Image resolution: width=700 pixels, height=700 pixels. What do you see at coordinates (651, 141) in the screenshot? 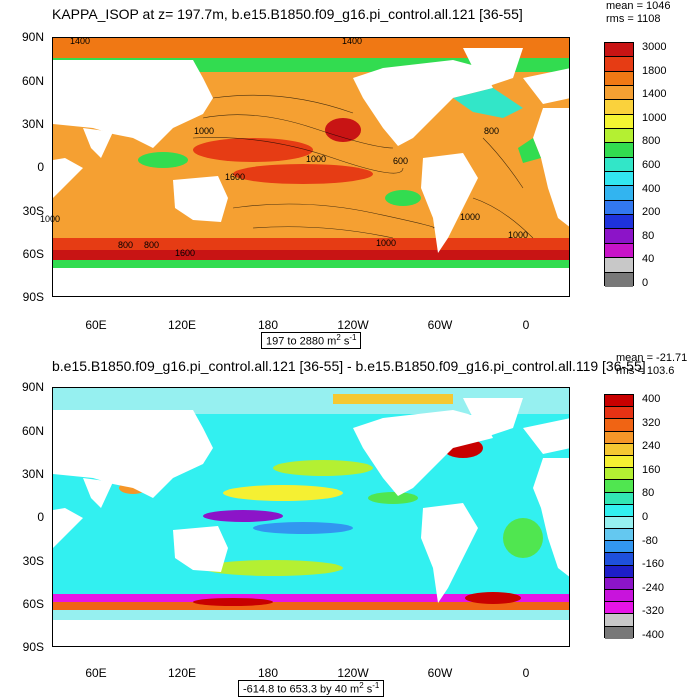
I see `colorbar-label: 800` at bounding box center [651, 141].